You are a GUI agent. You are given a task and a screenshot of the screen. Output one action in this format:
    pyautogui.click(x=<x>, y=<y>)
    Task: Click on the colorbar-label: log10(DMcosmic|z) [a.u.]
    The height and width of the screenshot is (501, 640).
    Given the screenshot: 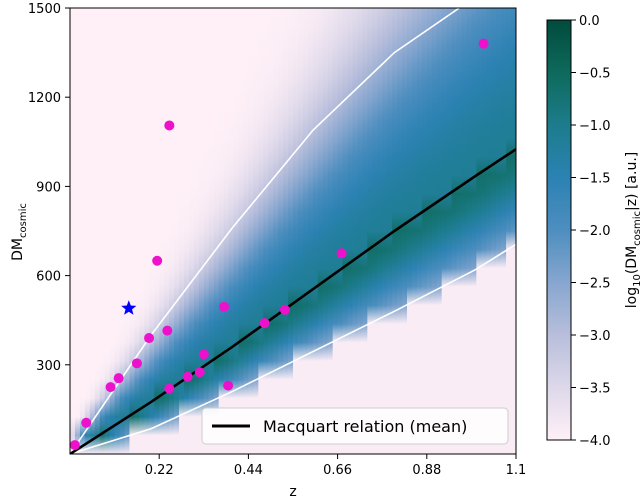 What is the action you would take?
    pyautogui.click(x=632, y=230)
    